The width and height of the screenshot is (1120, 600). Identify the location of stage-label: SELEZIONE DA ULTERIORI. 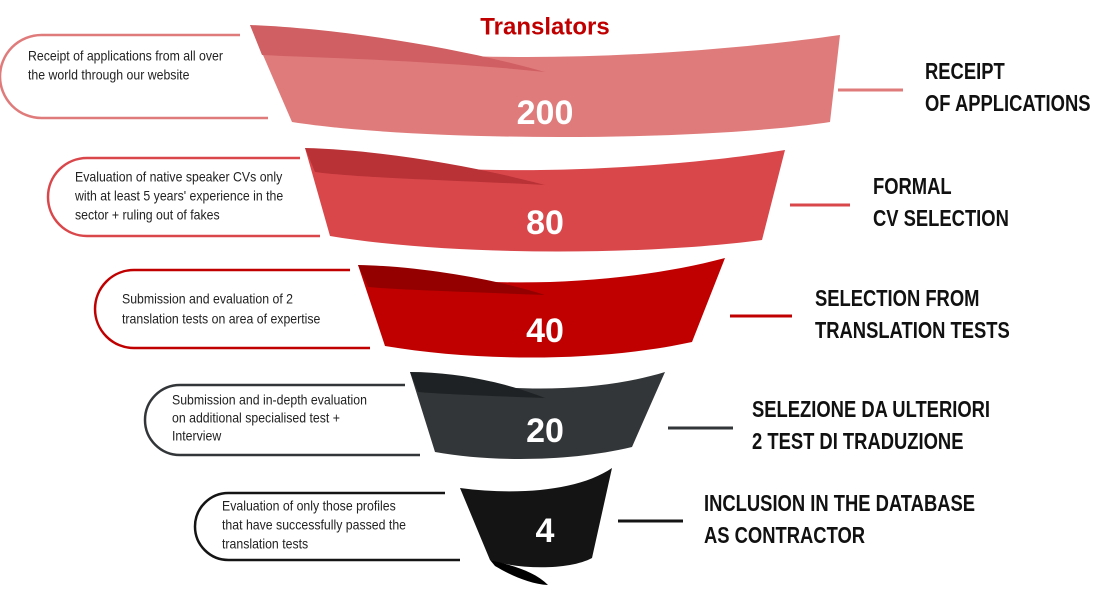
(871, 409).